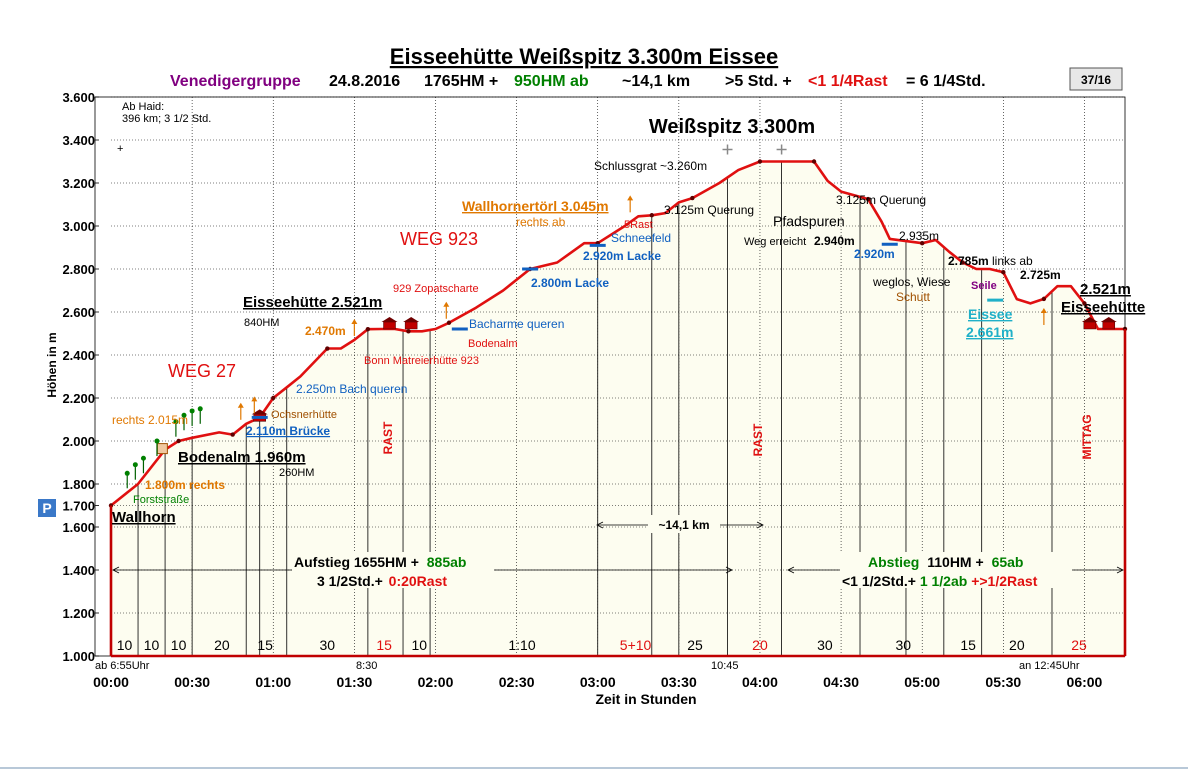  Describe the element at coordinates (946, 81) in the screenshot. I see `total-label: = 6 1/4Std.` at that location.